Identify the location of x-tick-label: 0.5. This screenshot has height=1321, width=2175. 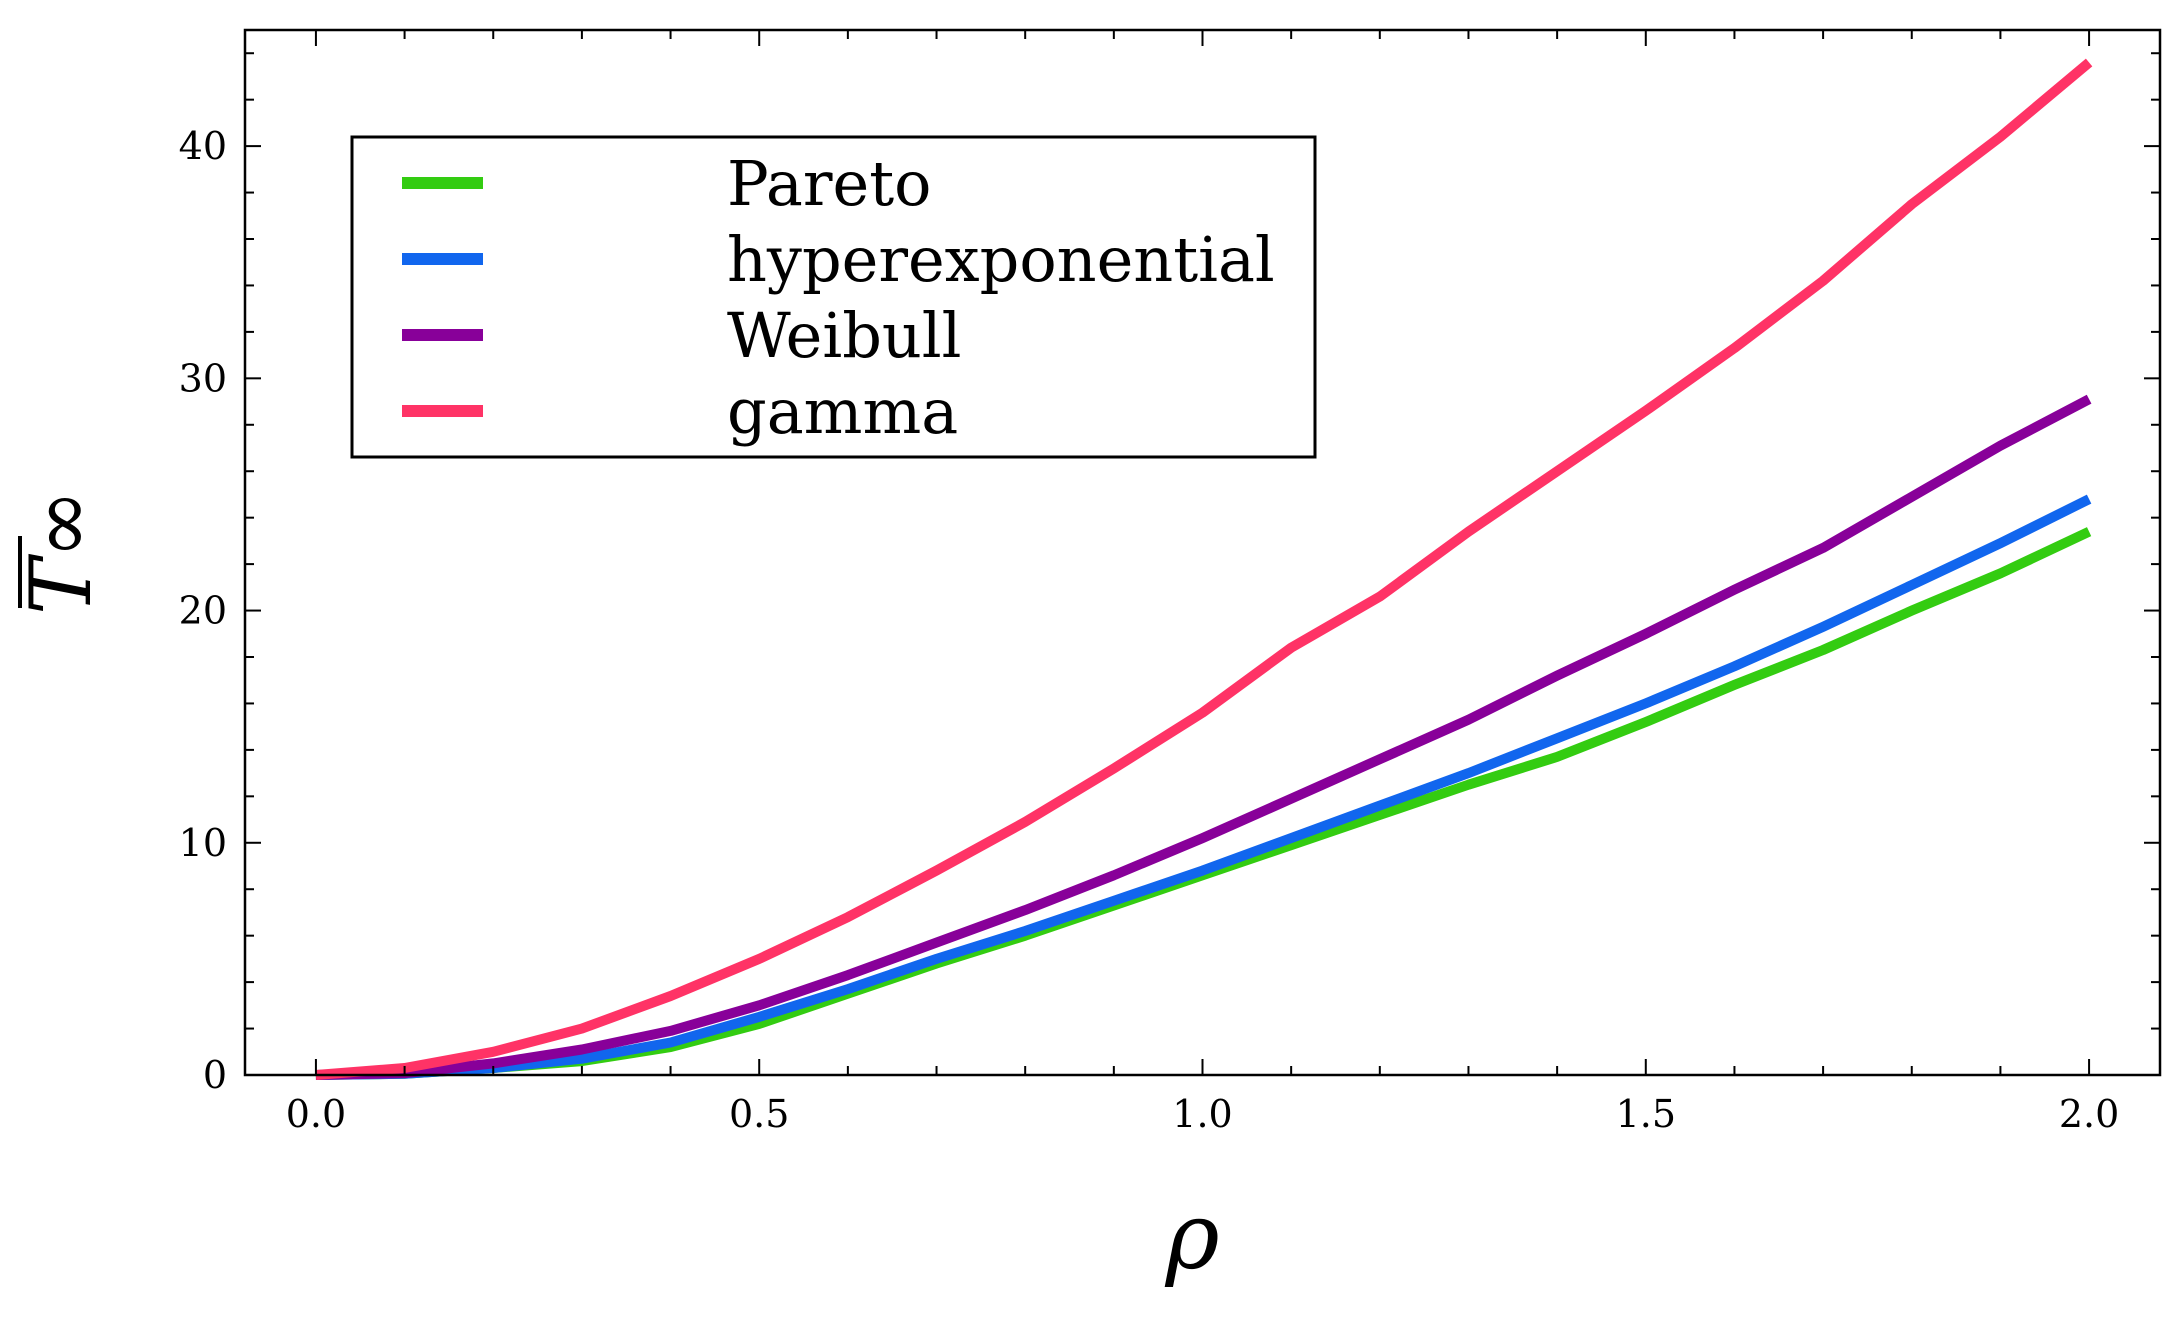
(759, 1114).